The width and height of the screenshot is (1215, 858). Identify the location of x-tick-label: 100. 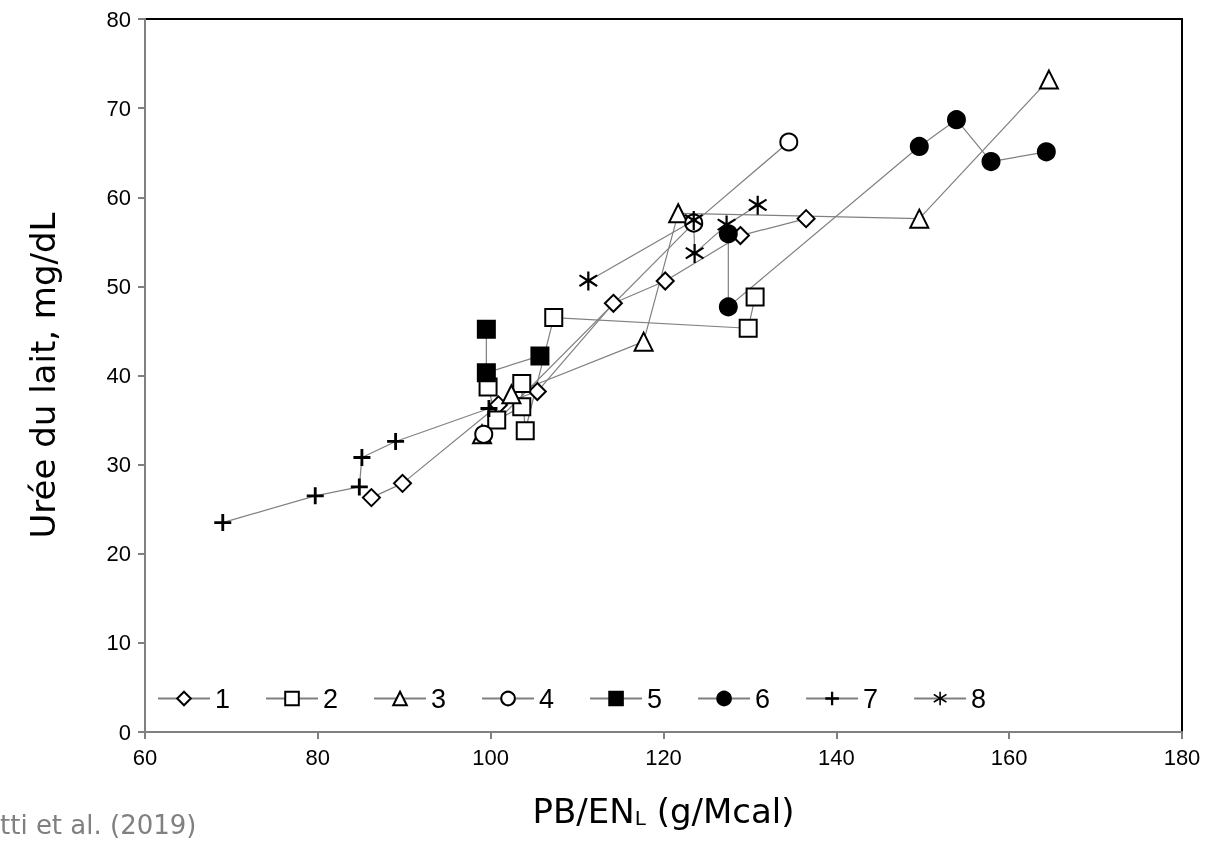
(491, 757).